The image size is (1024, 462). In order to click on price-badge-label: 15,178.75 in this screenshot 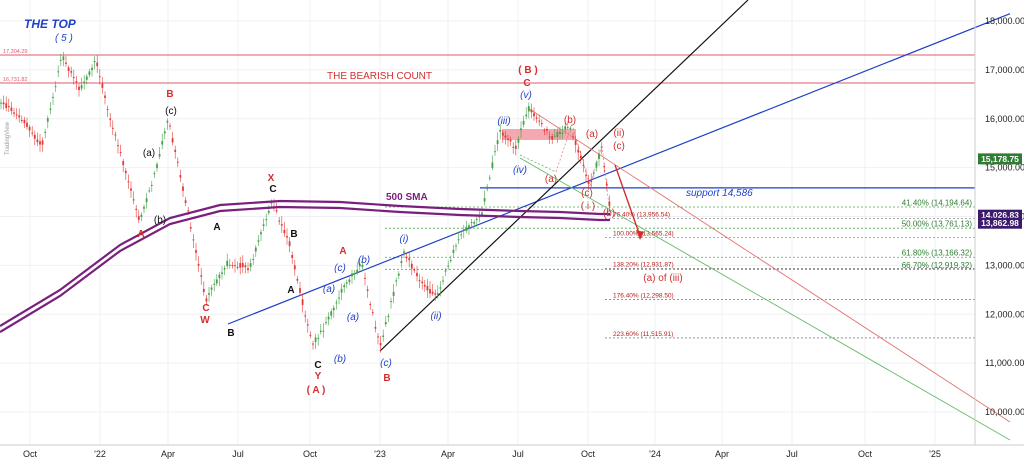, I will do `click(1000, 159)`.